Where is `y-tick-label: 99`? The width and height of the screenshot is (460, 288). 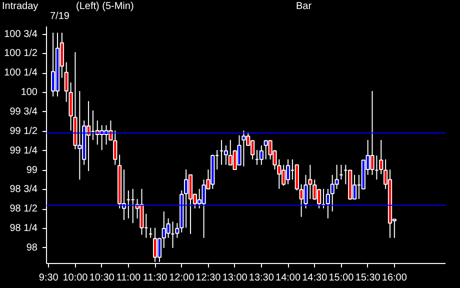 y-tick-label: 99 is located at coordinates (32, 170).